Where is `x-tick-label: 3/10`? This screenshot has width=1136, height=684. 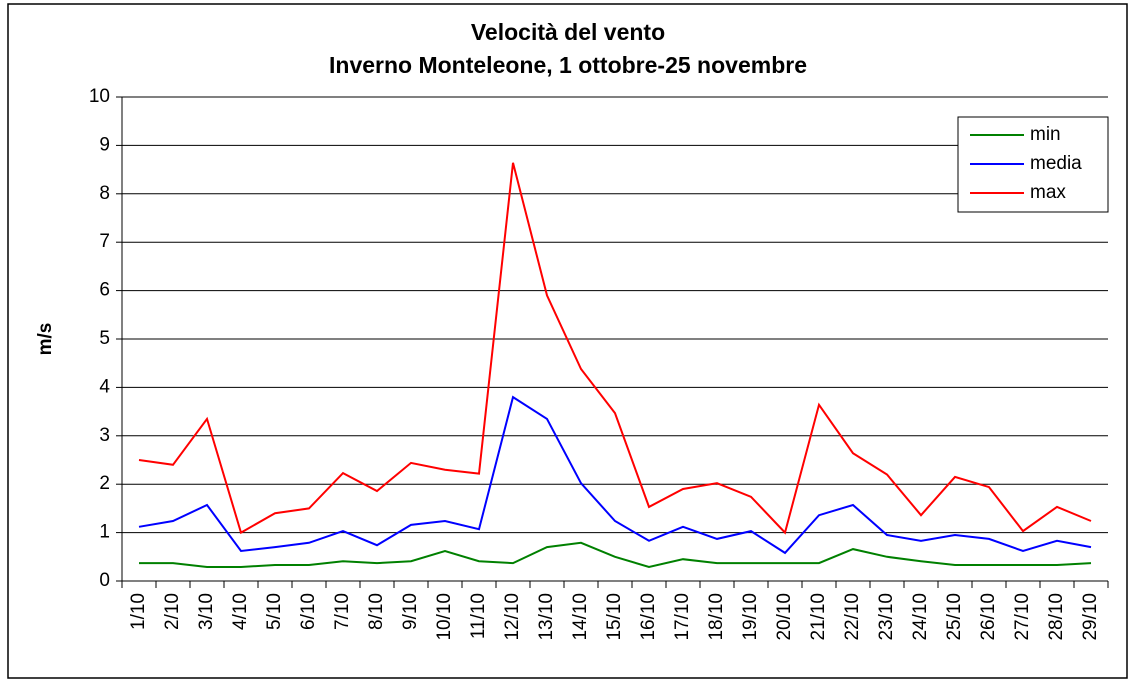
x-tick-label: 3/10 is located at coordinates (206, 611).